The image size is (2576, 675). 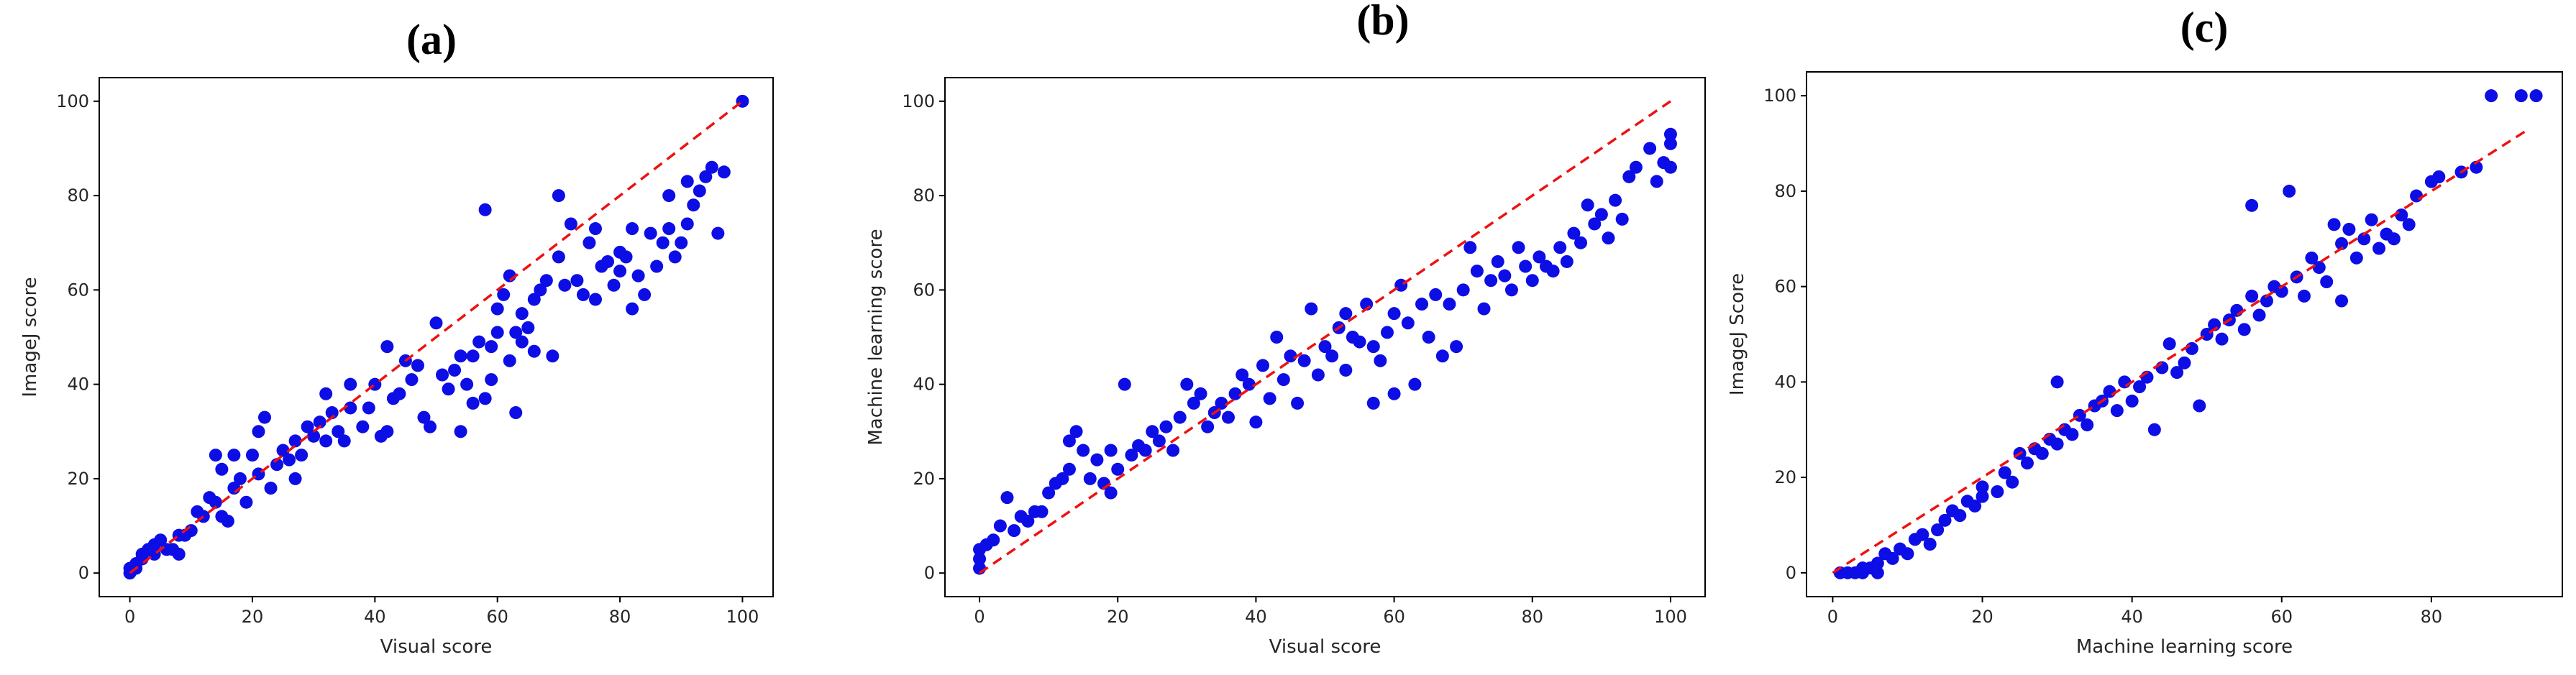 What do you see at coordinates (929, 573) in the screenshot?
I see `y-tick-label: 0` at bounding box center [929, 573].